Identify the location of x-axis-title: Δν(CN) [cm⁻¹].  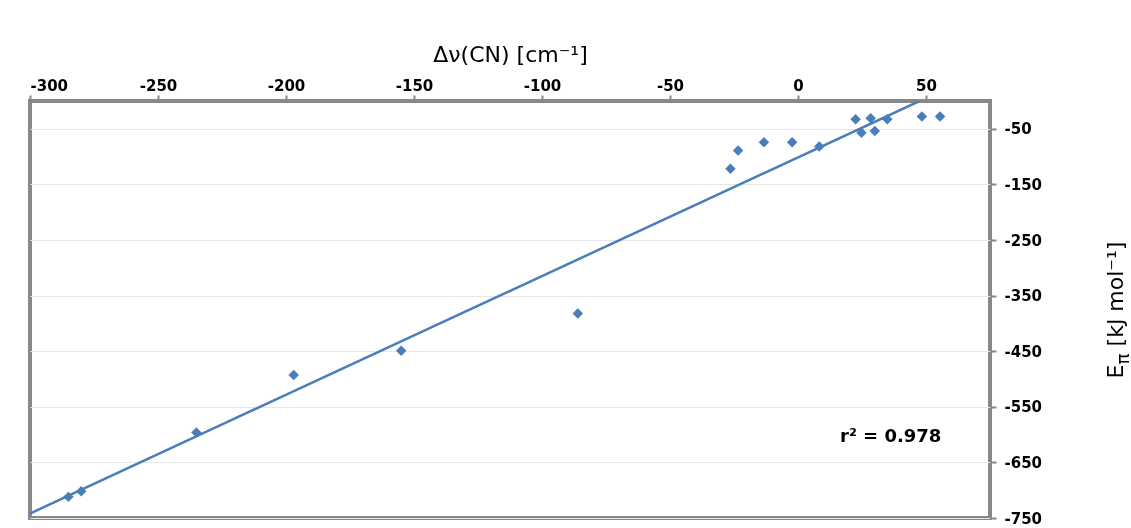
(510, 54).